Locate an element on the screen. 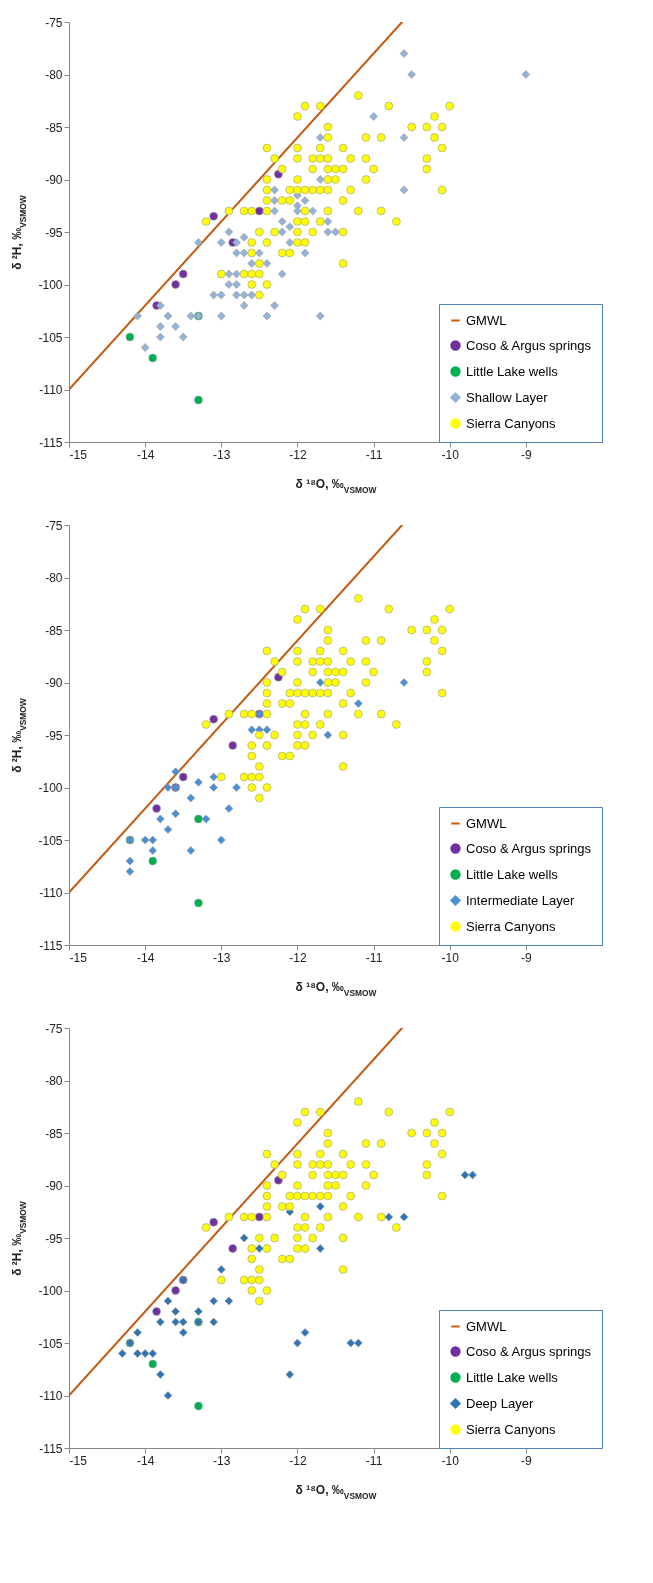  legend-label: Intermediate Layer is located at coordinates (521, 900).